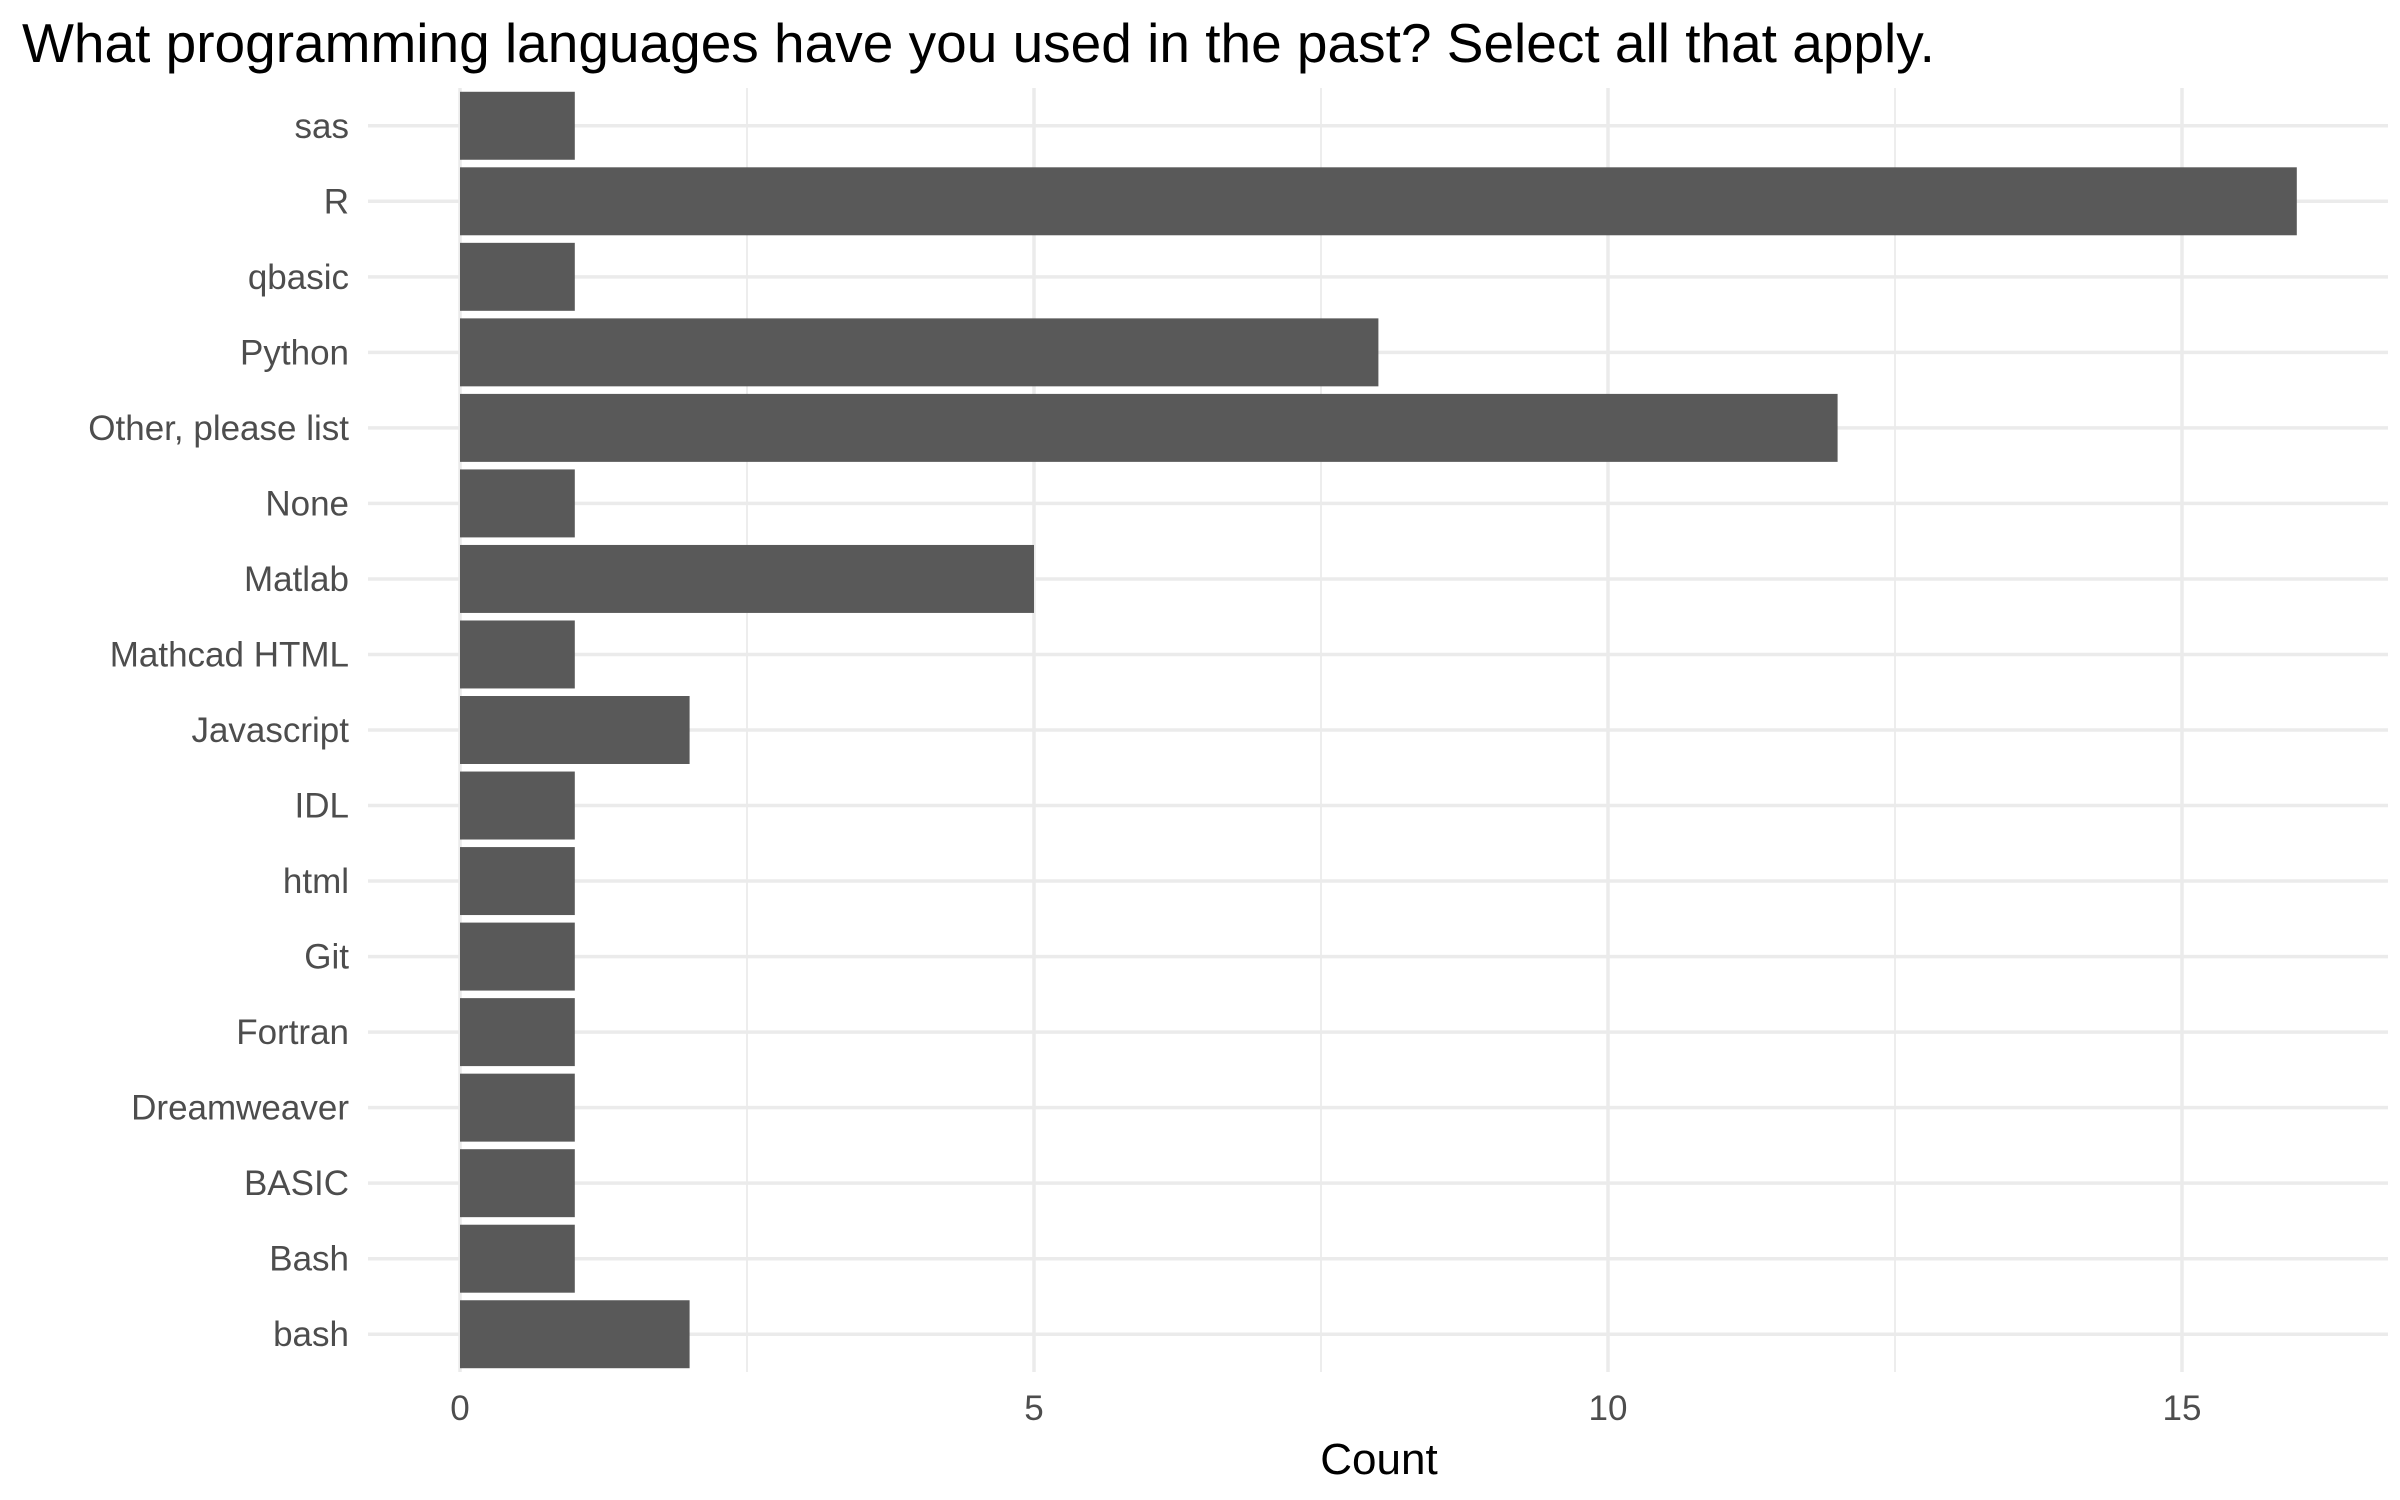  I want to click on category-label: R, so click(336, 201).